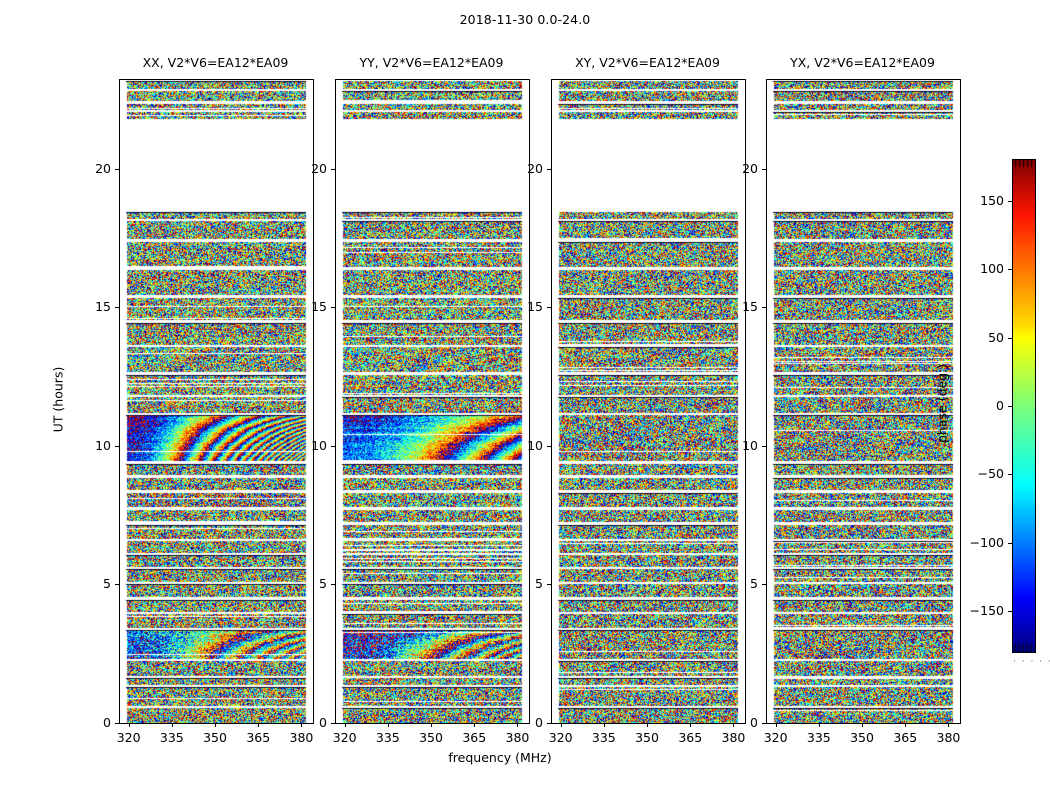  I want to click on heatmap-image-yx, so click(863, 401).